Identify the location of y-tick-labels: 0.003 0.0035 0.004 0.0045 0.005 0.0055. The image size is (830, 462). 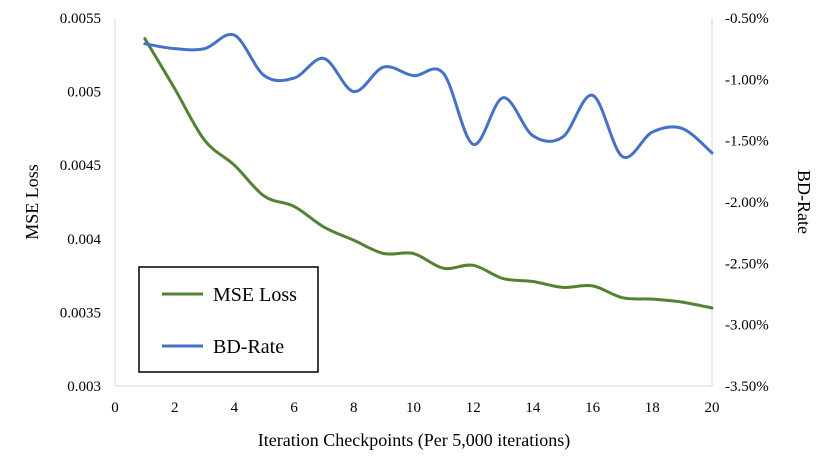
(81, 203).